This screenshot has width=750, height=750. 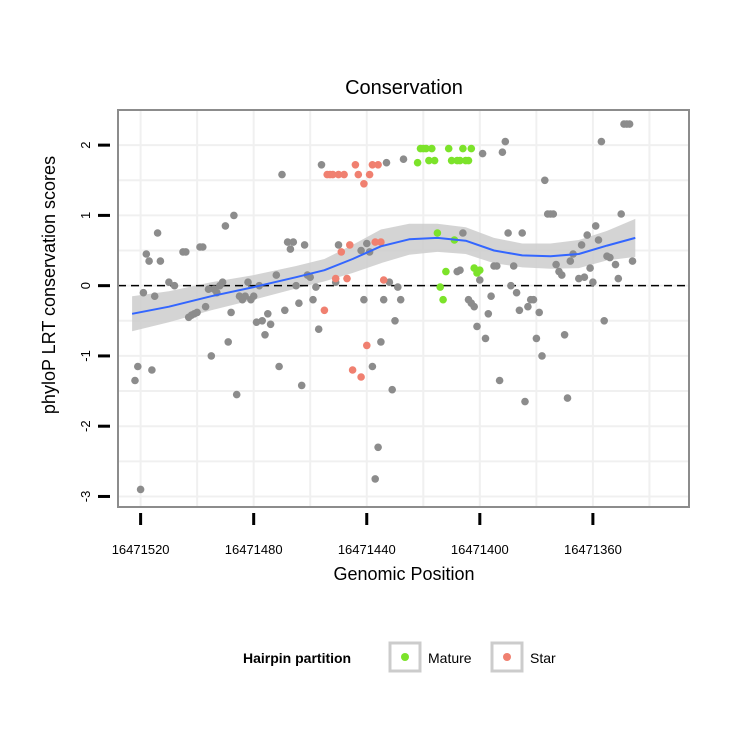 What do you see at coordinates (85, 426) in the screenshot?
I see `y-tick-label: -2` at bounding box center [85, 426].